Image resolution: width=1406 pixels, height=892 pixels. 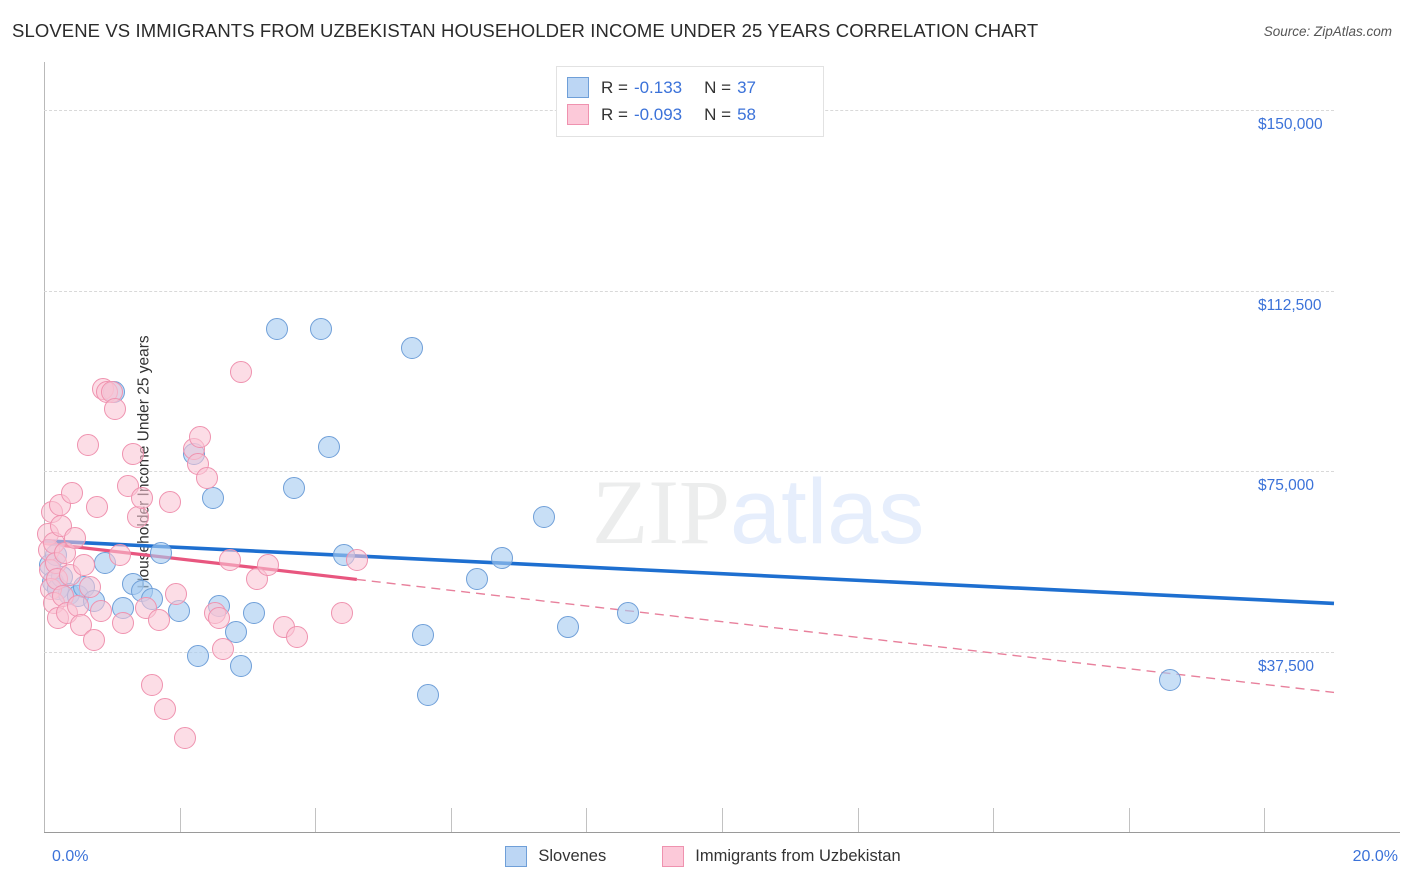 What do you see at coordinates (658, 114) in the screenshot?
I see `stats-r-value-1: -0.093` at bounding box center [658, 114].